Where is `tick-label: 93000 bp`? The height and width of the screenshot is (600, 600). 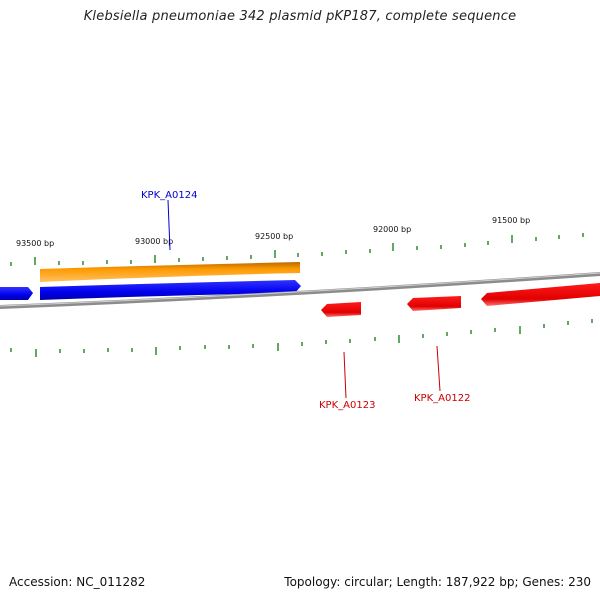 tick-label: 93000 bp is located at coordinates (154, 241).